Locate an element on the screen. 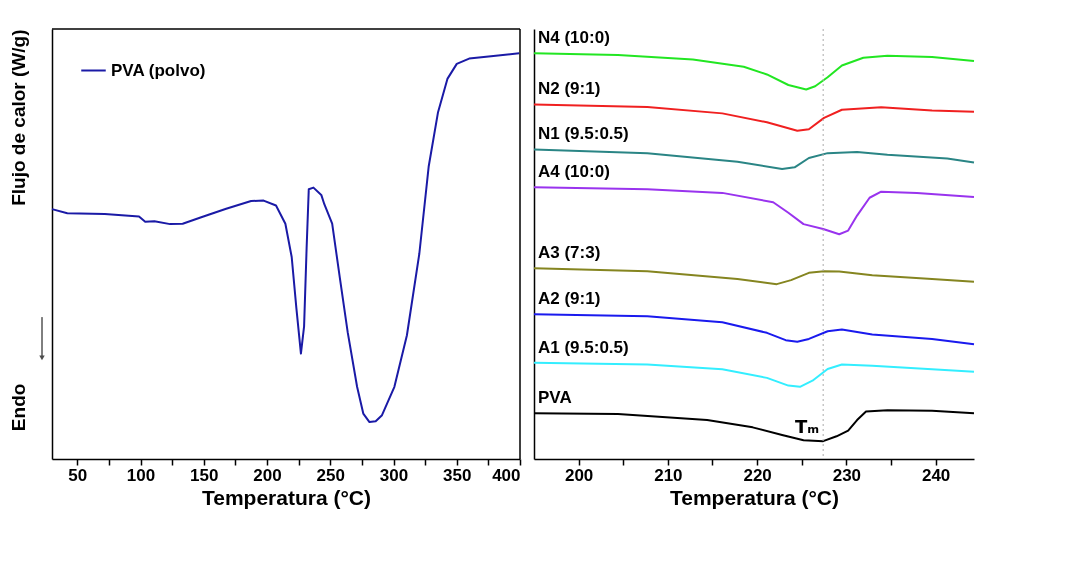 This screenshot has height=583, width=1077. x-tick-label: 100 is located at coordinates (141, 475).